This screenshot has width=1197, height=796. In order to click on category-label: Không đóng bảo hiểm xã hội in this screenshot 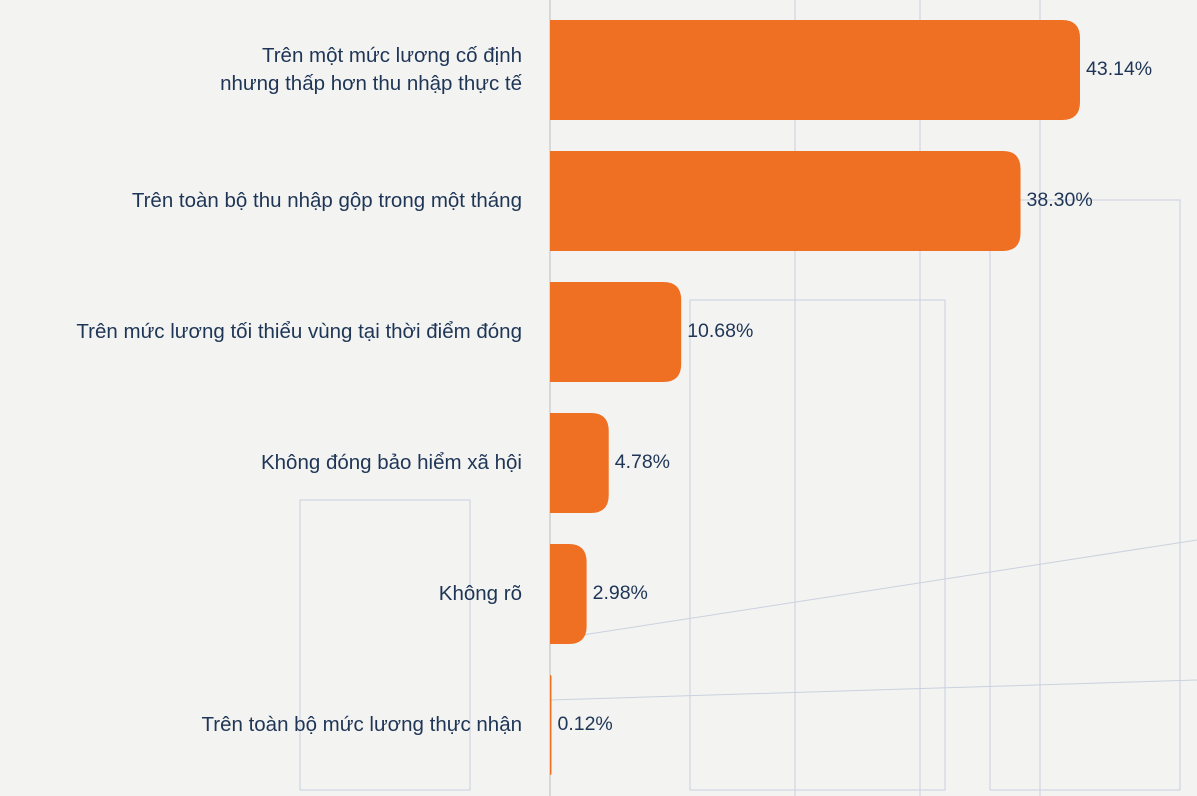, I will do `click(391, 462)`.